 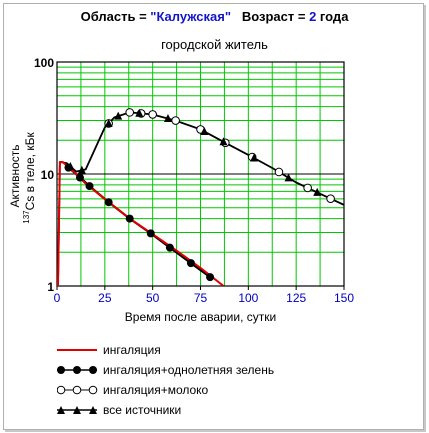 I want to click on legend-label-inhalation: ингаляция, so click(x=132, y=350).